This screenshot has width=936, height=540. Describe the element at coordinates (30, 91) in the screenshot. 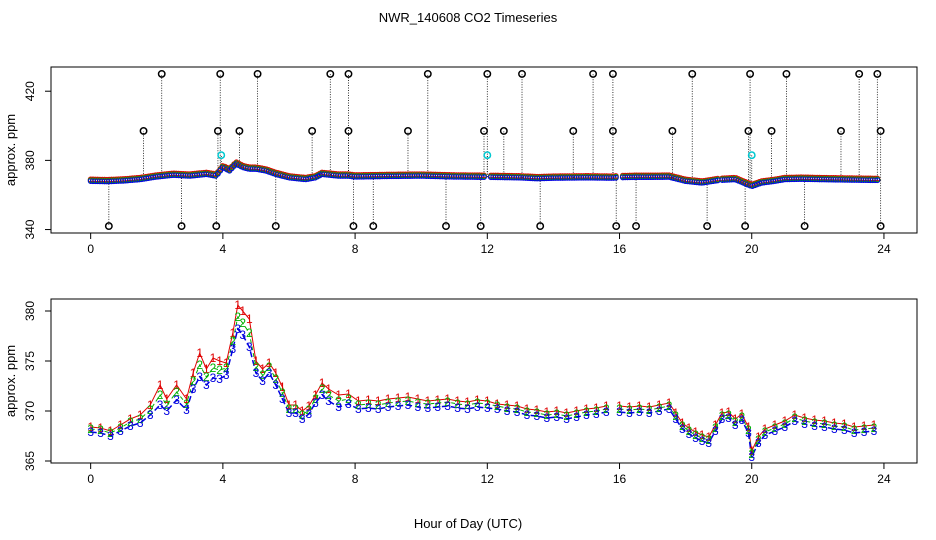

I see `top-y-tick-label: 420` at that location.